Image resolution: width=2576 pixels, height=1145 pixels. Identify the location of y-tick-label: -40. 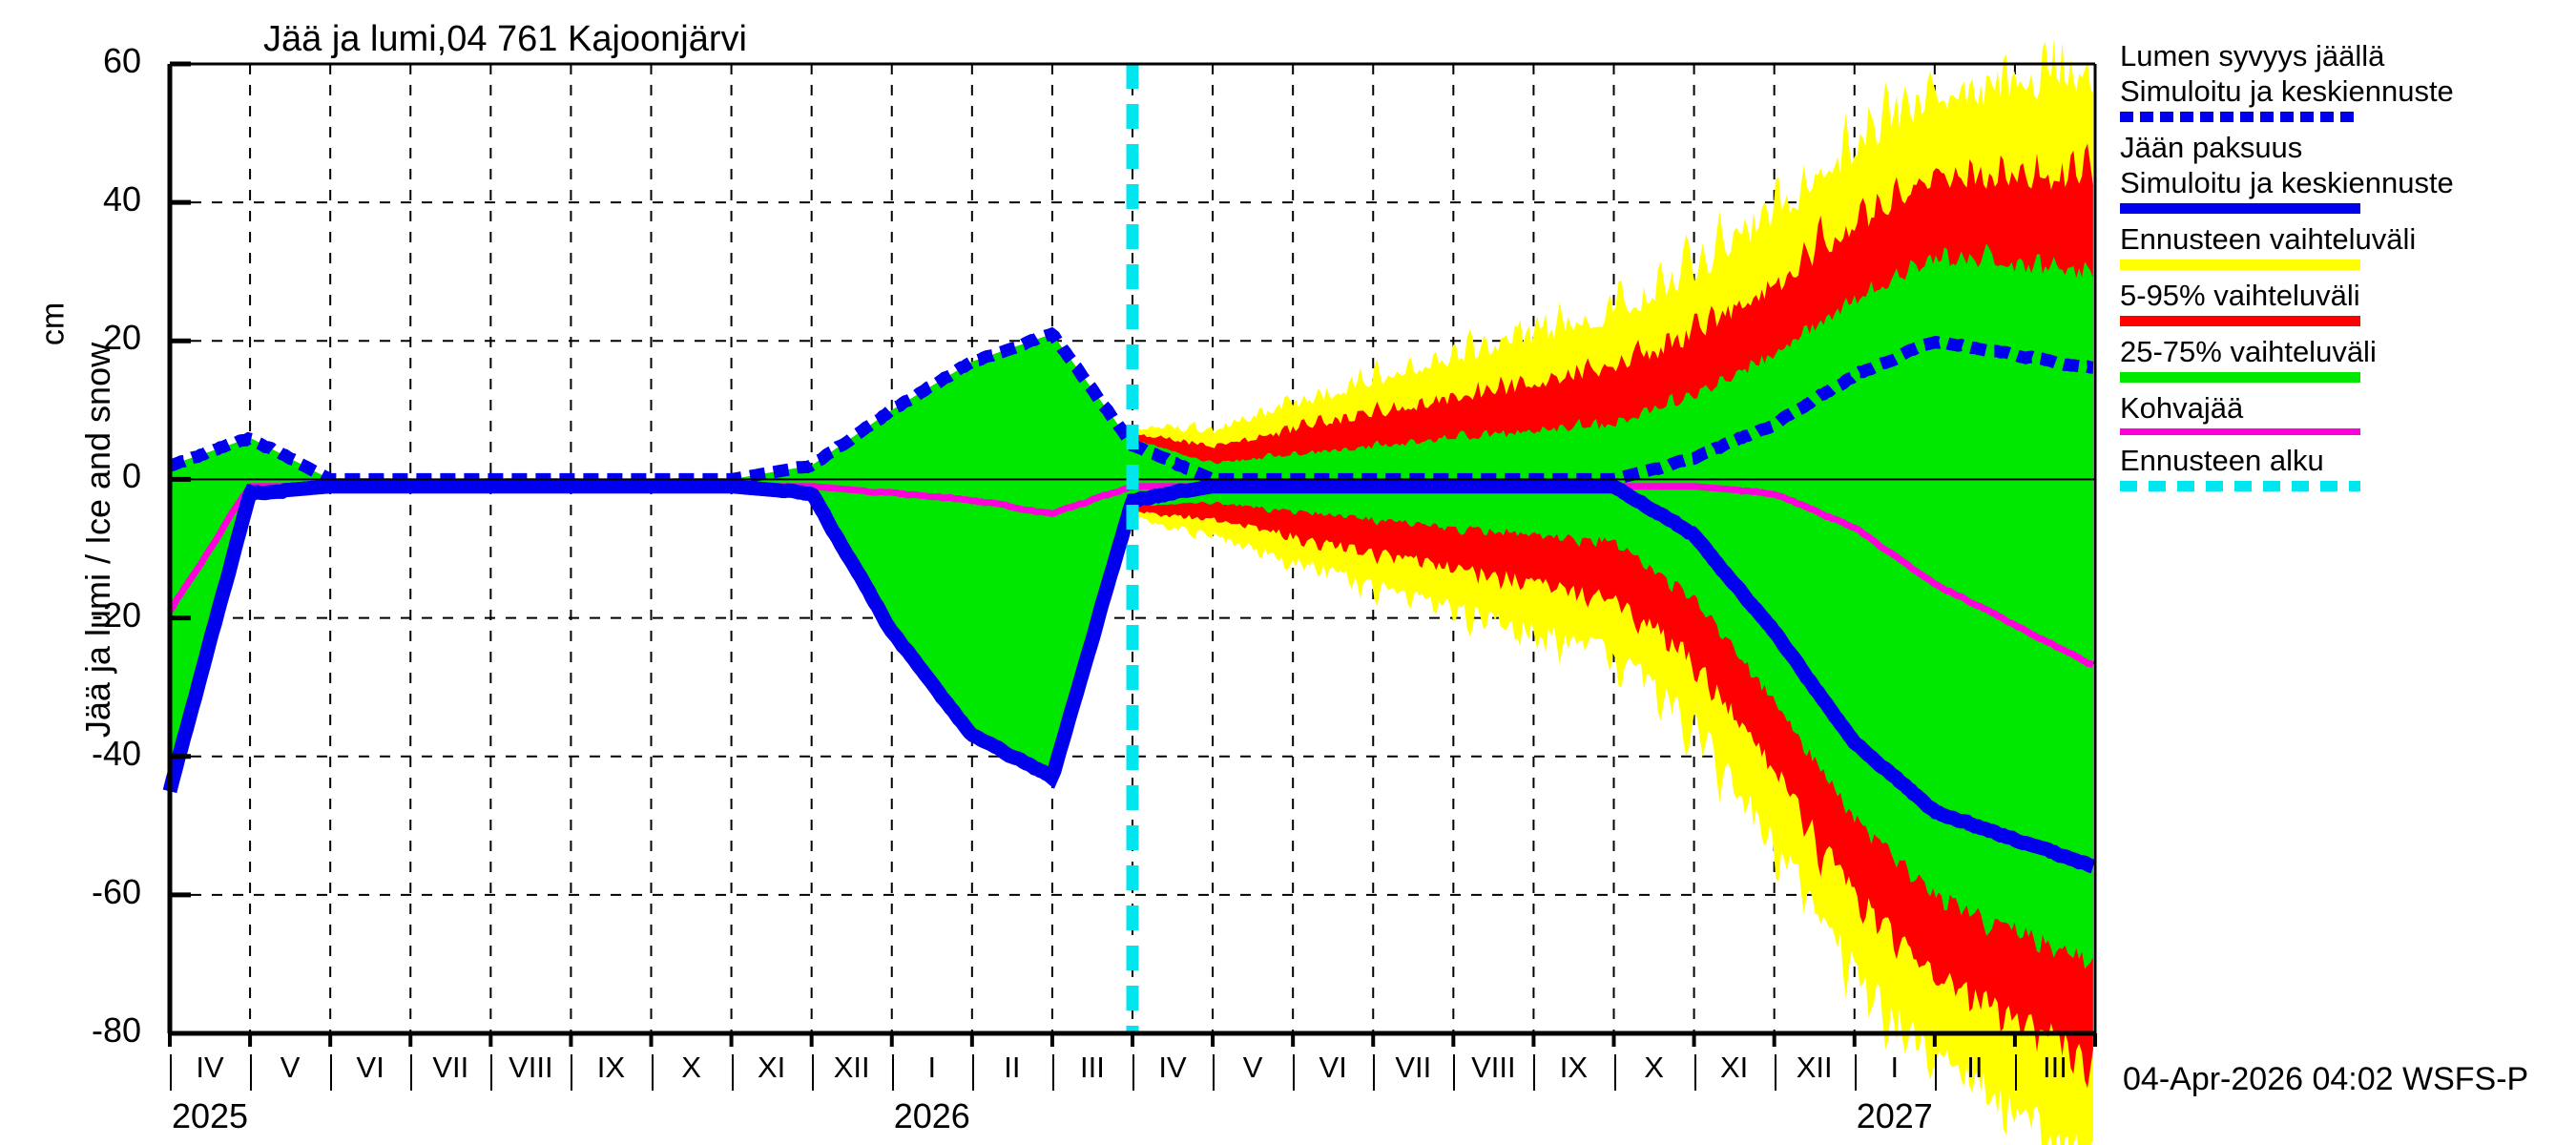
(116, 753).